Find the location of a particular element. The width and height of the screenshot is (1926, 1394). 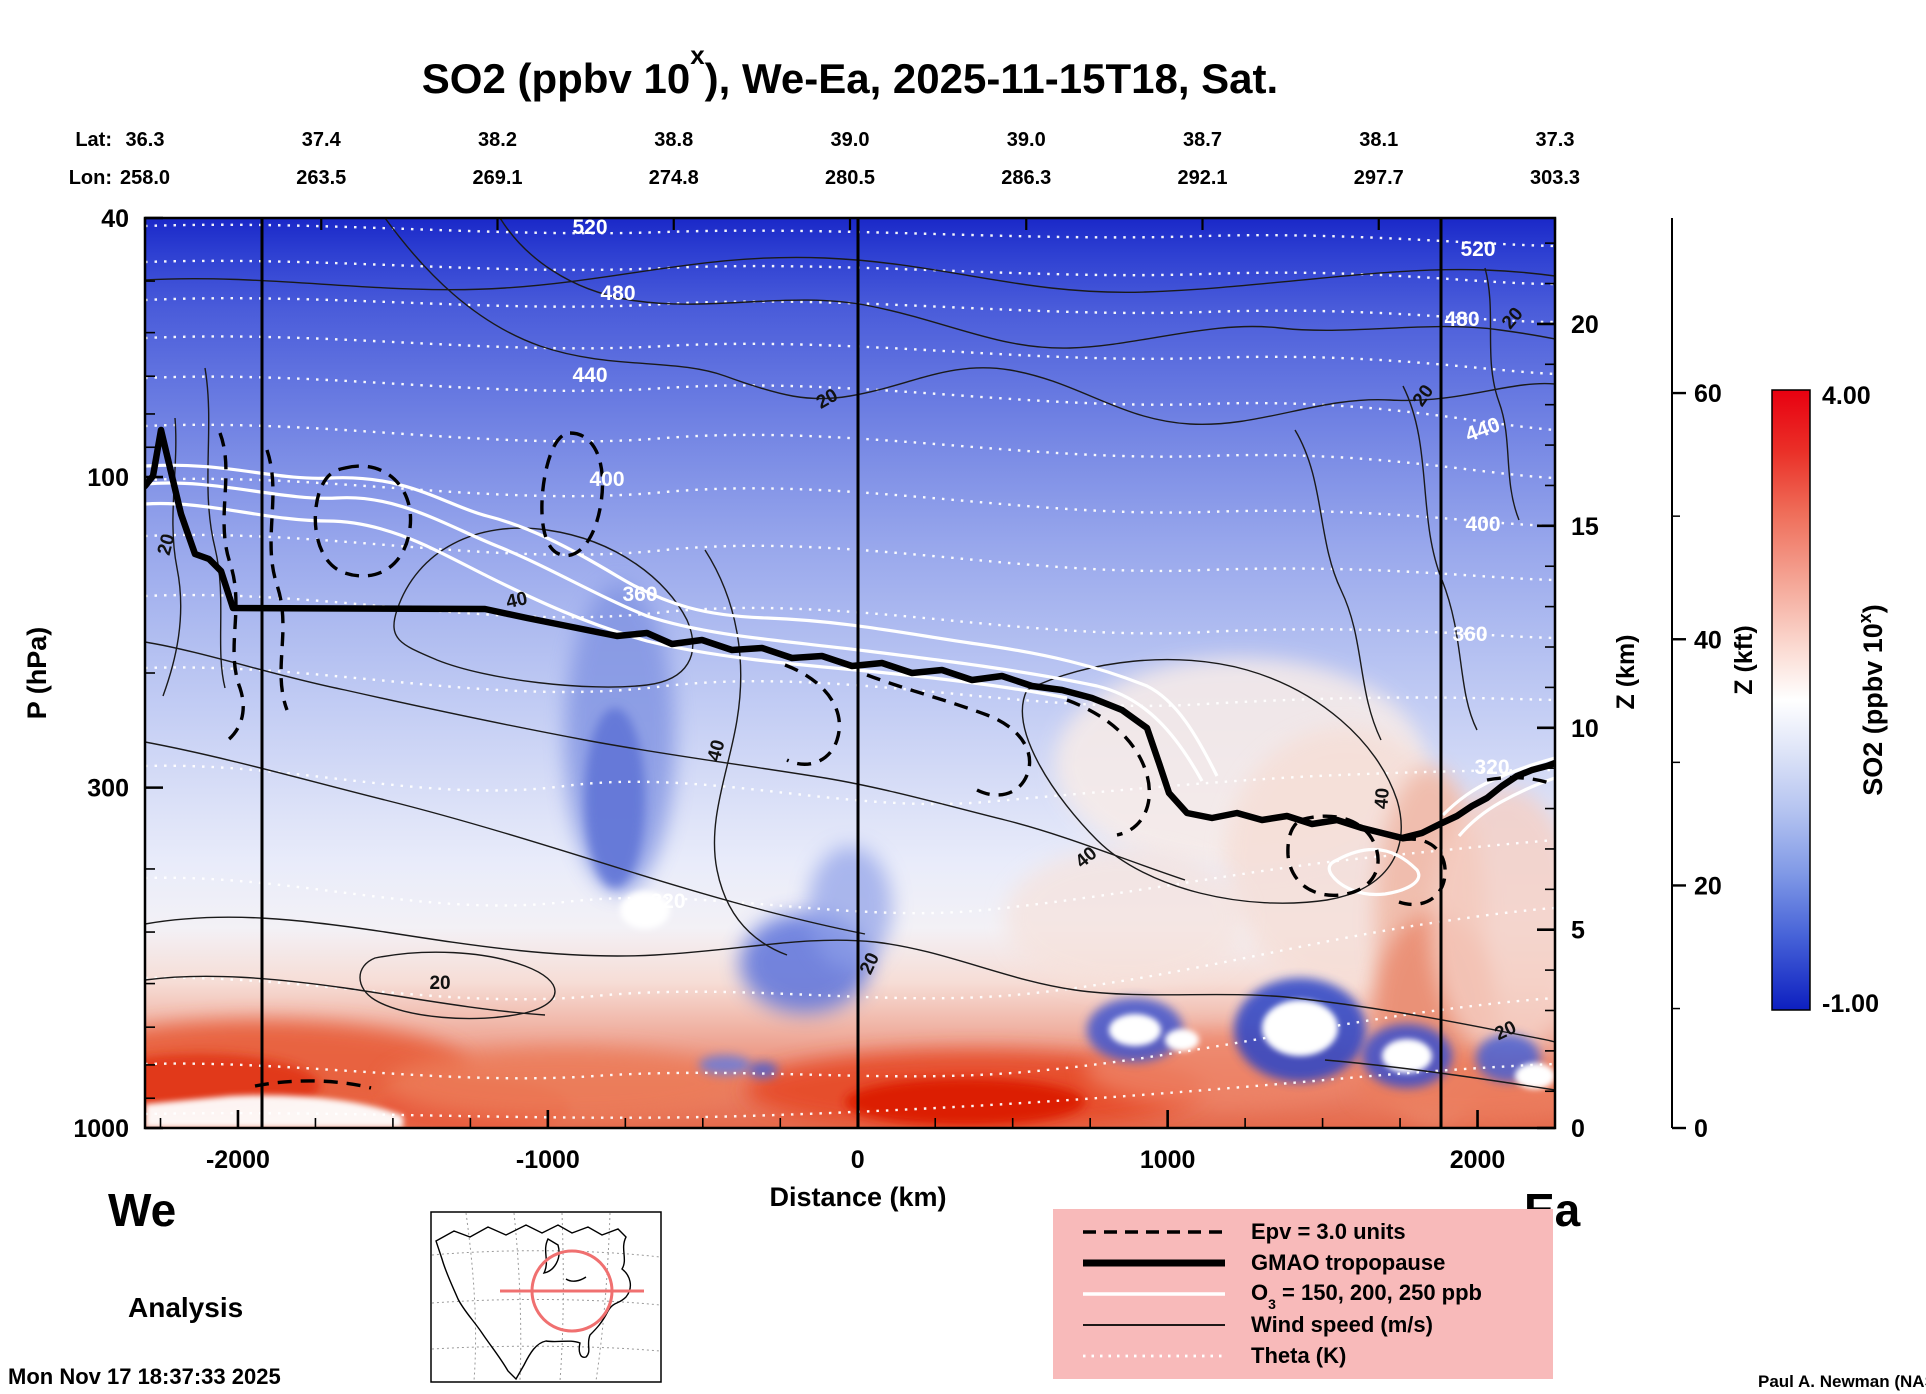

zkm-tick-label: 15 is located at coordinates (1585, 527).